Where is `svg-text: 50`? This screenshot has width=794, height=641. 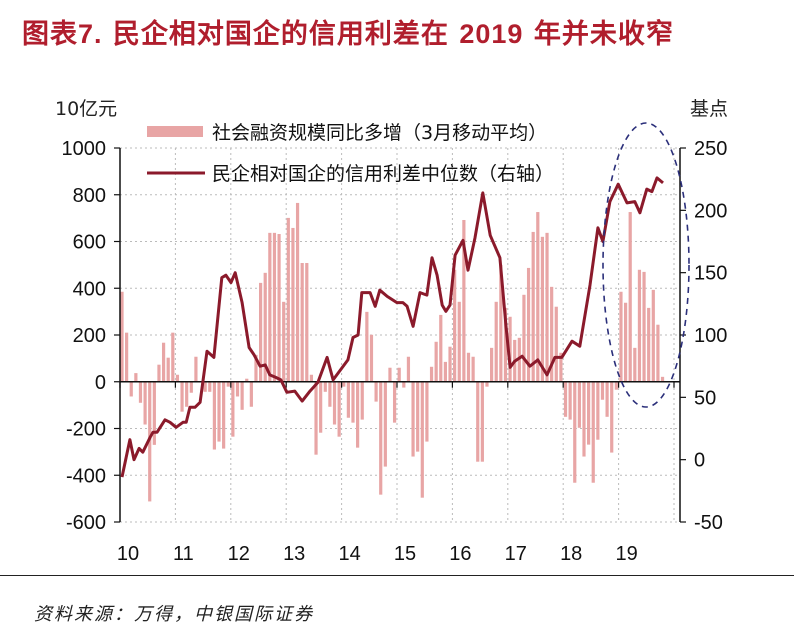
svg-text: 50 is located at coordinates (705, 398).